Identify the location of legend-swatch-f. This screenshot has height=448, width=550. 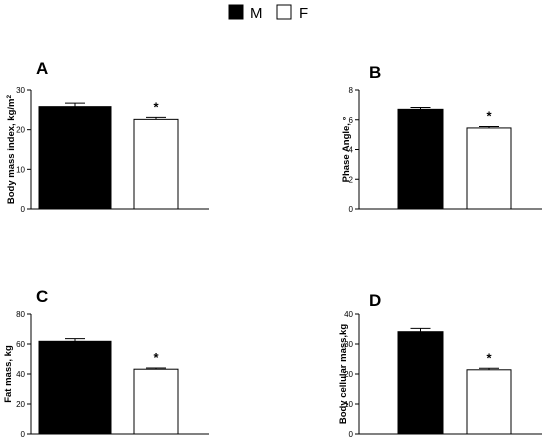
(284, 12).